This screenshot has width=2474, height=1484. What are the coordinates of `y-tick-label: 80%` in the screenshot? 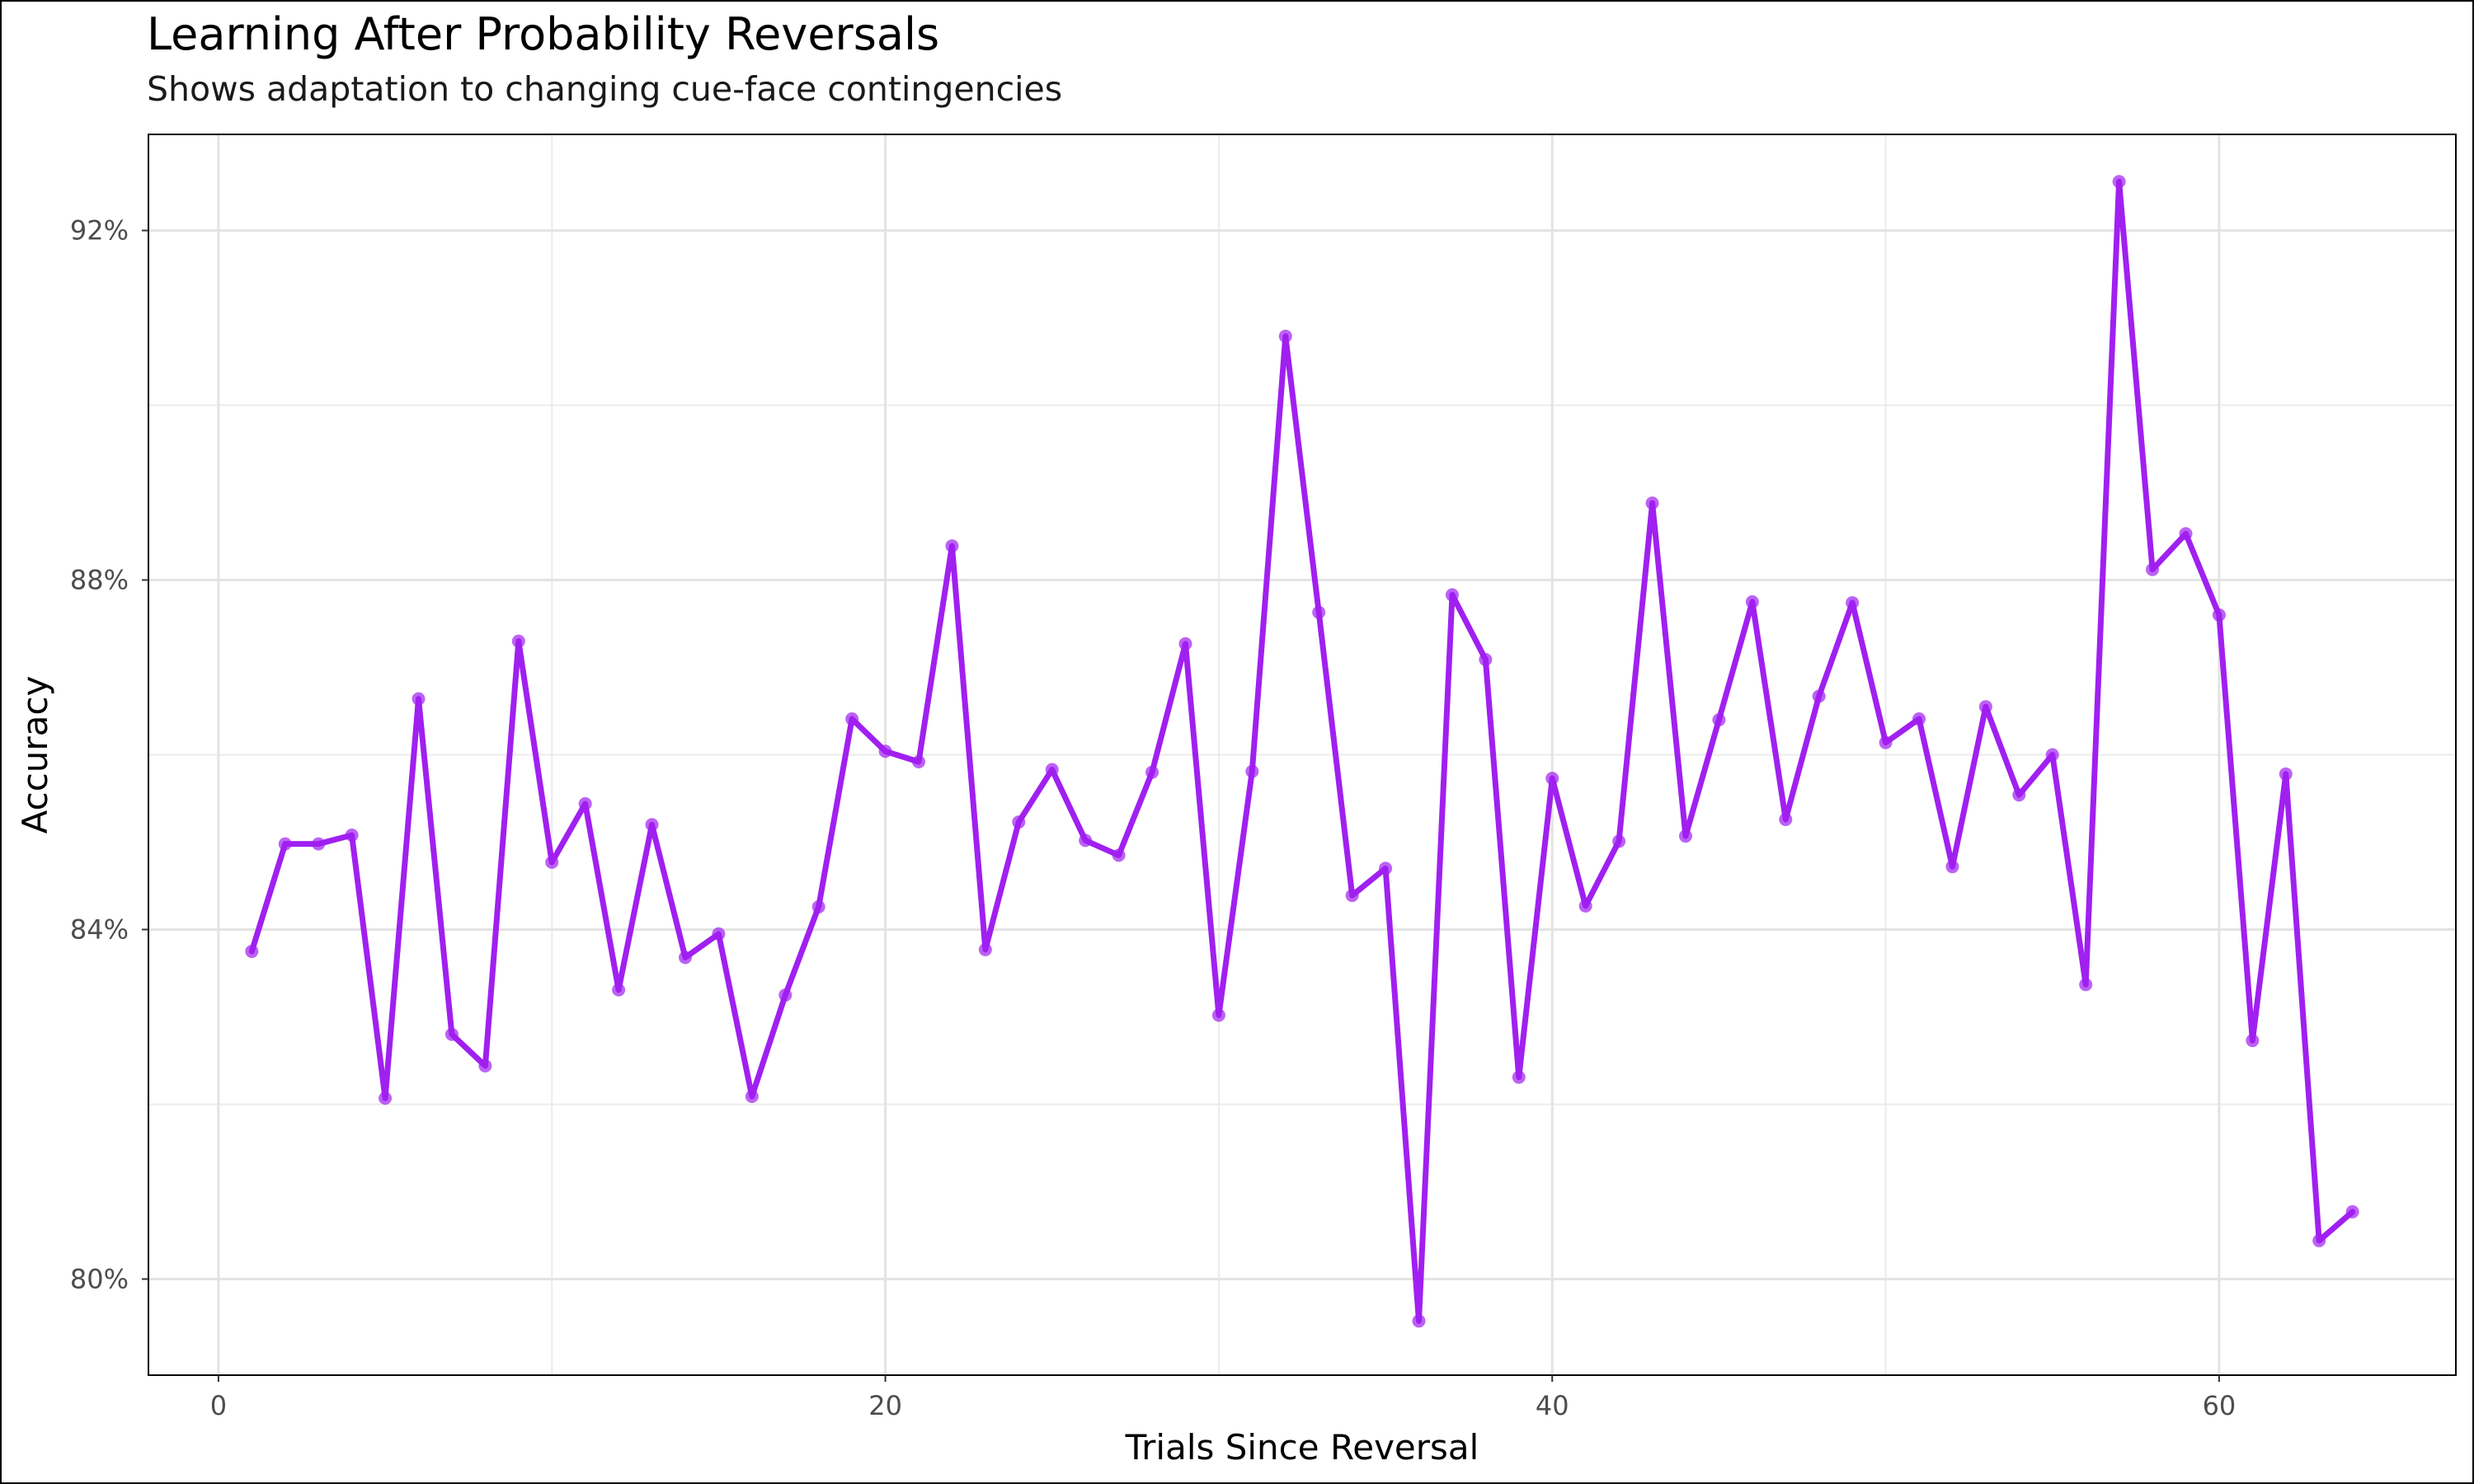 It's located at (99, 1278).